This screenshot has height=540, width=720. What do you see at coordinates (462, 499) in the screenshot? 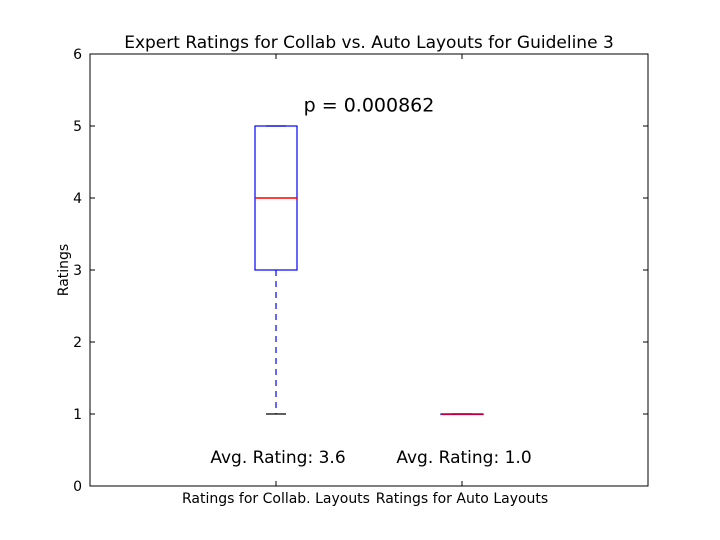
I see `x-tick-label: Ratings for Auto Layouts` at bounding box center [462, 499].